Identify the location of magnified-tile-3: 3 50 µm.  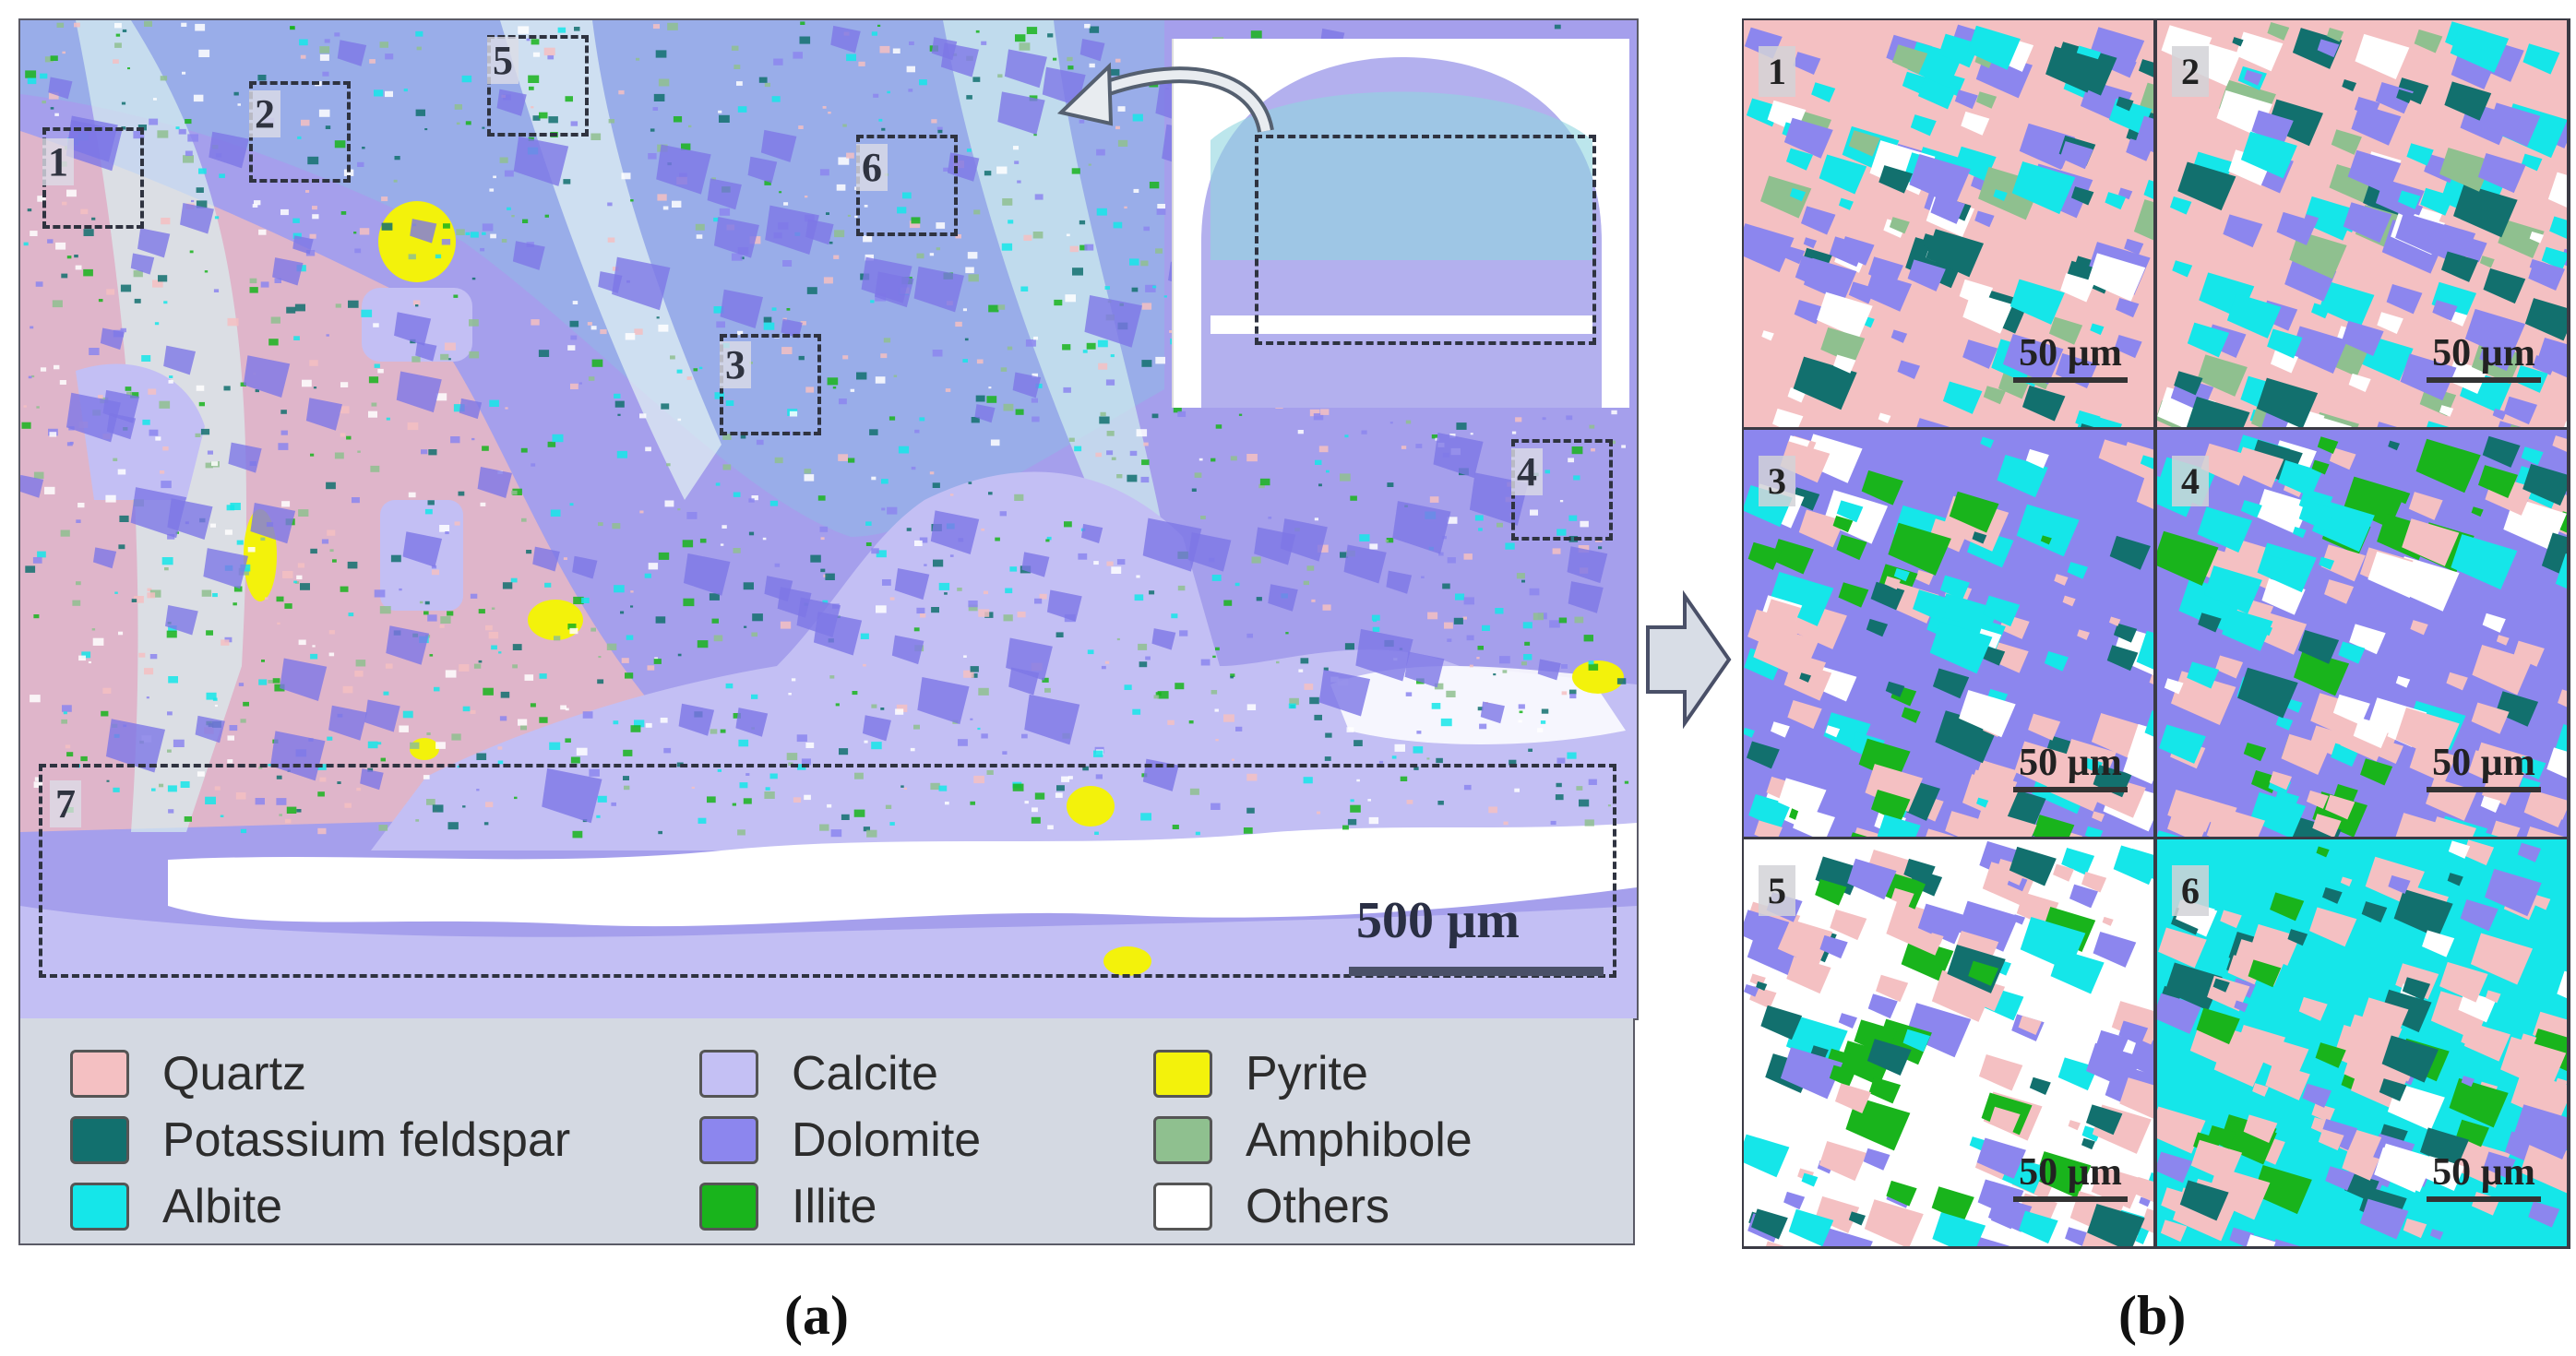
(1948, 633).